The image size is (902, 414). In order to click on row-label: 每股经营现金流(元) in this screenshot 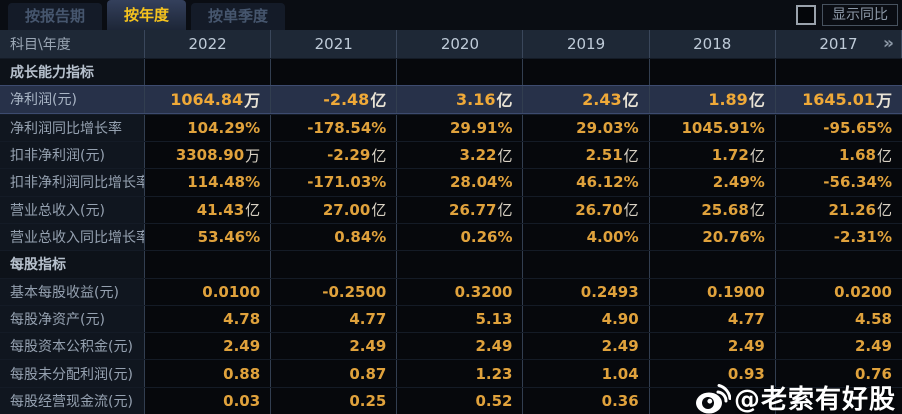, I will do `click(72, 400)`.